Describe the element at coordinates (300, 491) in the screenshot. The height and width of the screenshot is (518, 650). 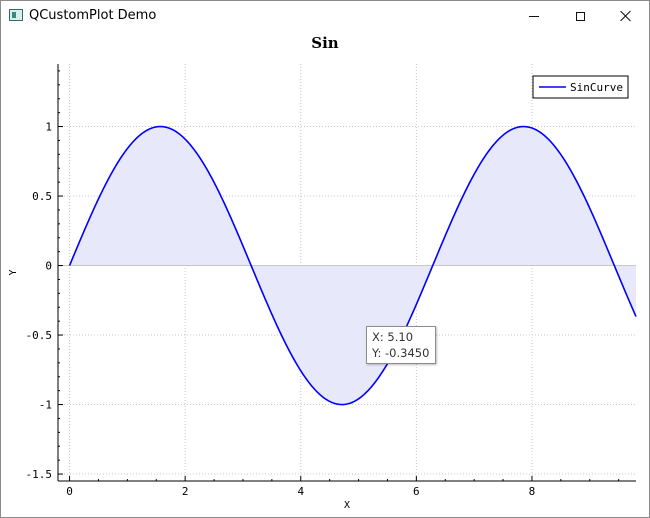
I see `x-tick-label: 4` at that location.